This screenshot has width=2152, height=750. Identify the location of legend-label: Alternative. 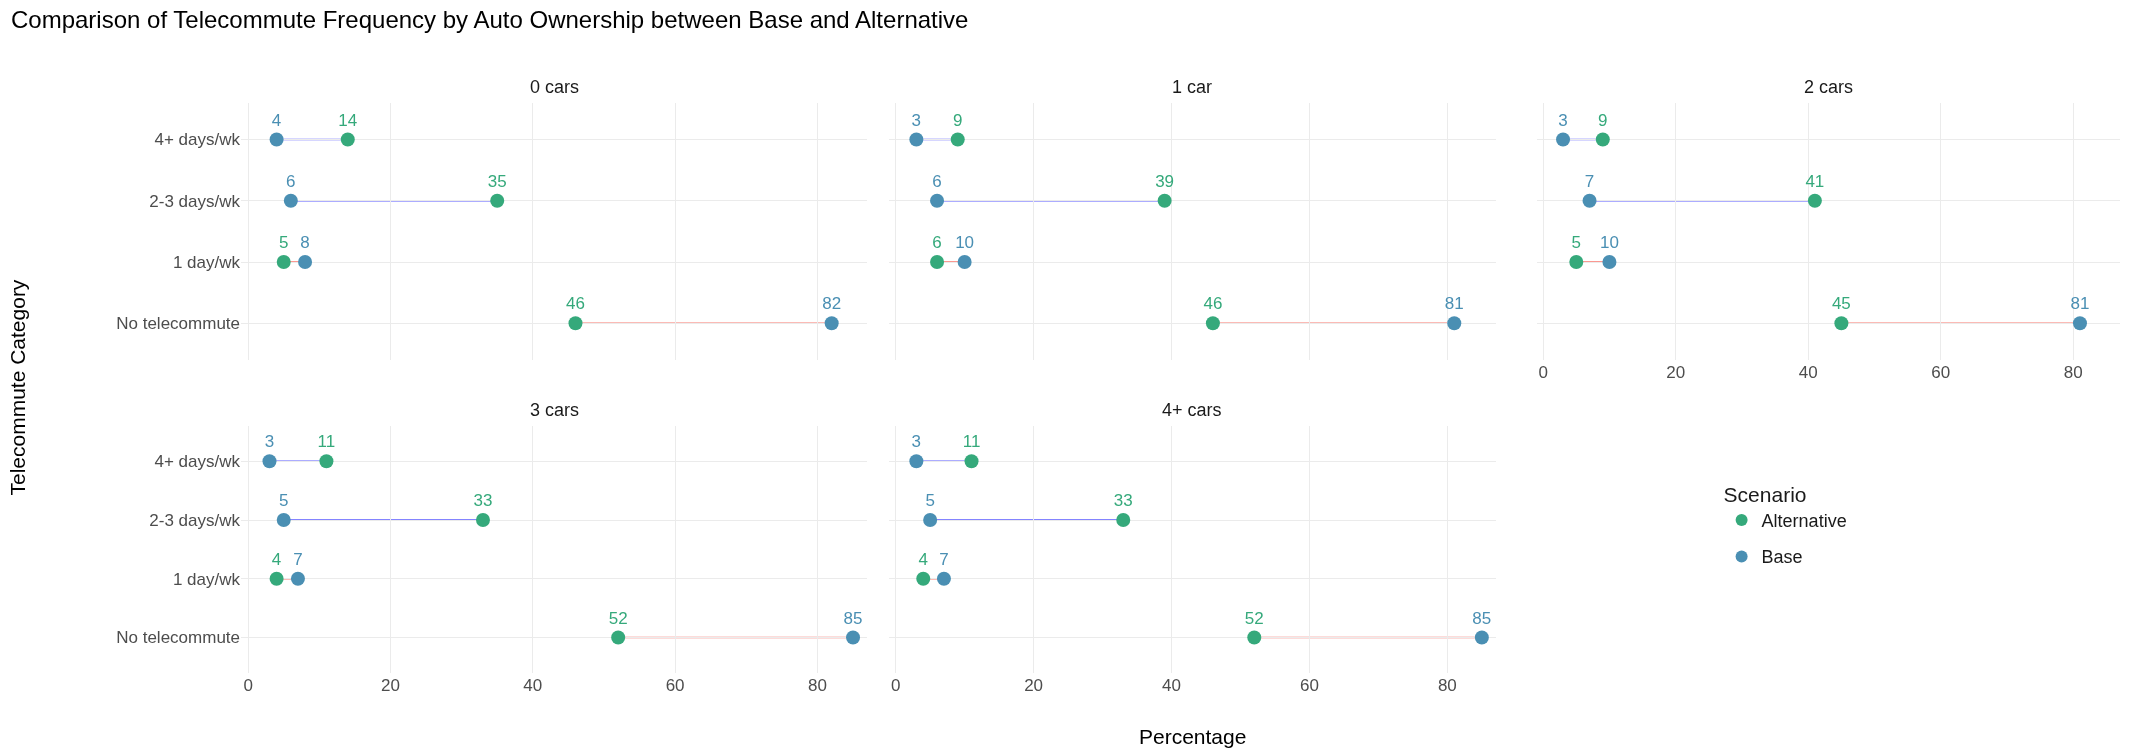
(1804, 521).